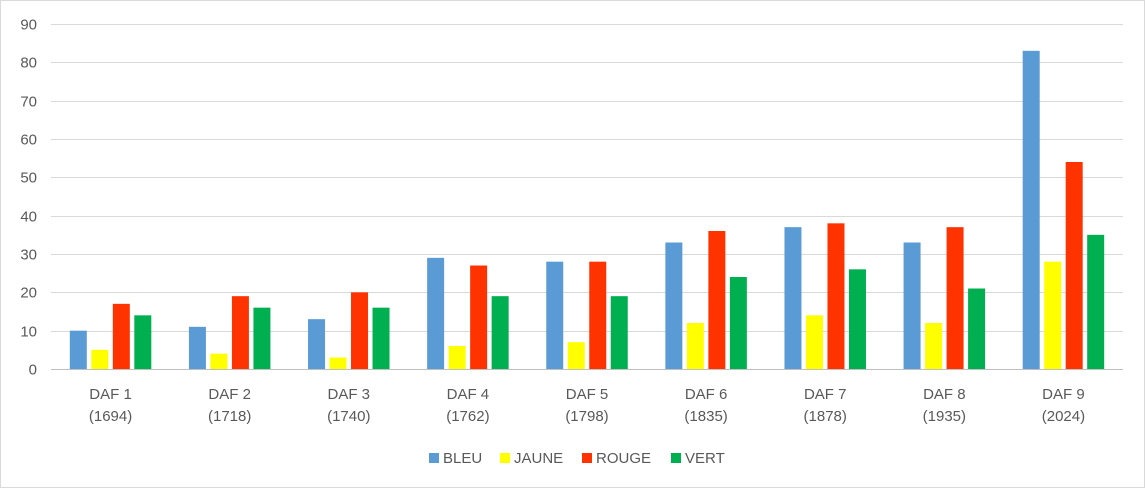 This screenshot has height=489, width=1145. Describe the element at coordinates (505, 458) in the screenshot. I see `legend-swatch-jaune` at that location.